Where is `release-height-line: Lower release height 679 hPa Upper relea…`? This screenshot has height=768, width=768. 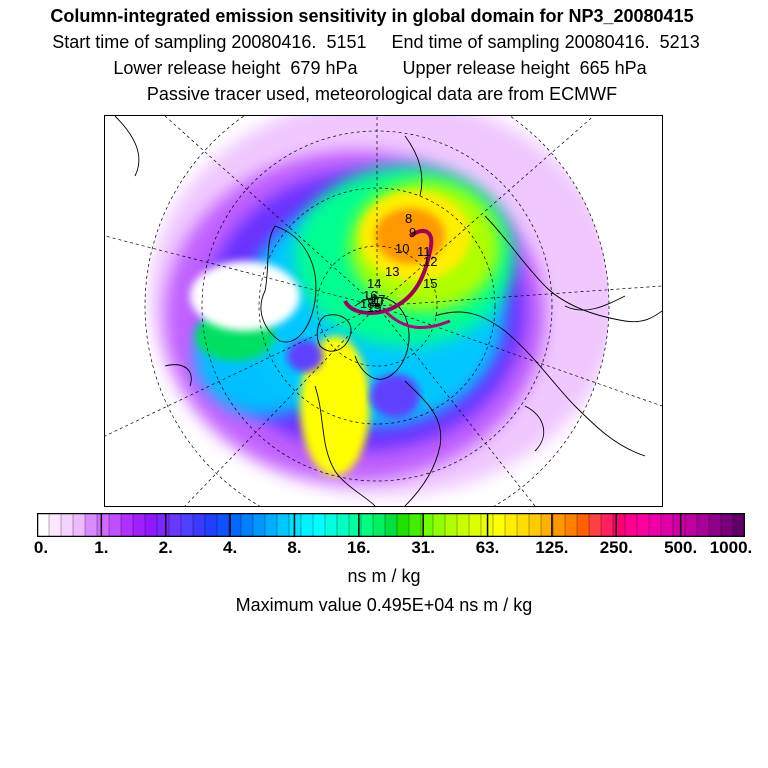 release-height-line: Lower release height 679 hPa Upper relea… is located at coordinates (380, 68).